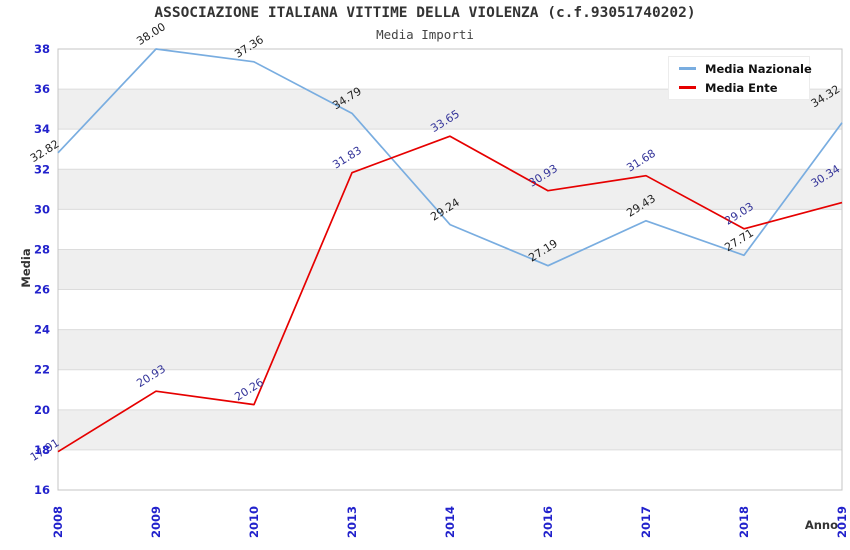  I want to click on legend-entry-media-ente: Media Ente, so click(744, 88).